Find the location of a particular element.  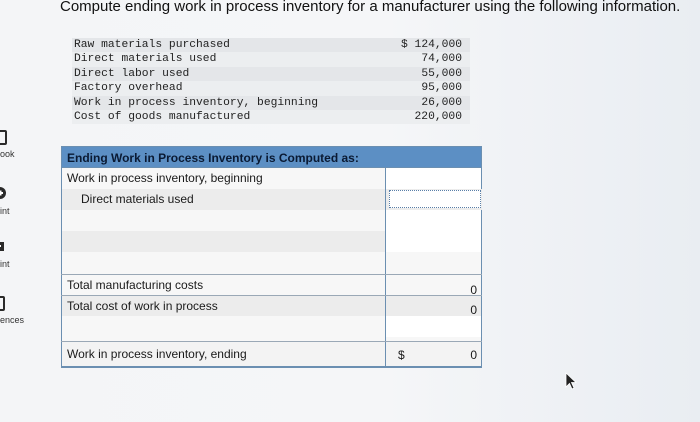

row-label-total-cost-wip: Total cost of work in process is located at coordinates (142, 306).